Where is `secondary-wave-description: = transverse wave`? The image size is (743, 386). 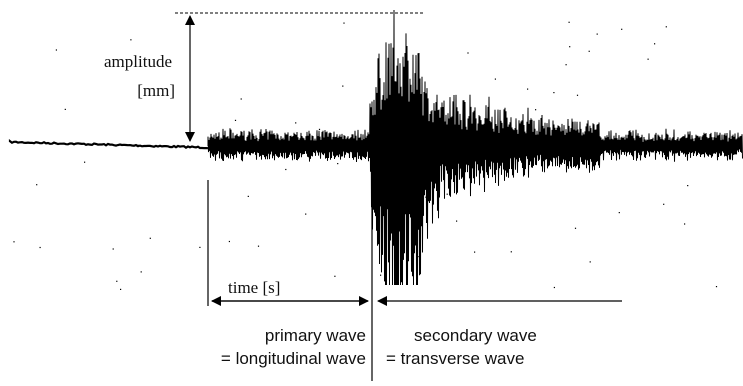
secondary-wave-description: = transverse wave is located at coordinates (455, 358).